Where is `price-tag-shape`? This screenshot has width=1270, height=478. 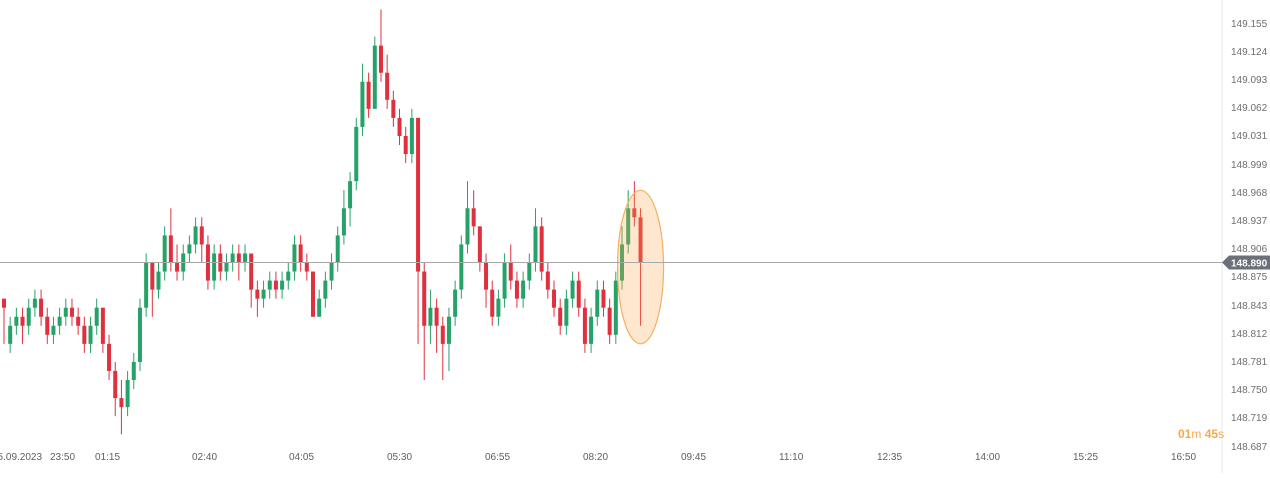
price-tag-shape is located at coordinates (1246, 262).